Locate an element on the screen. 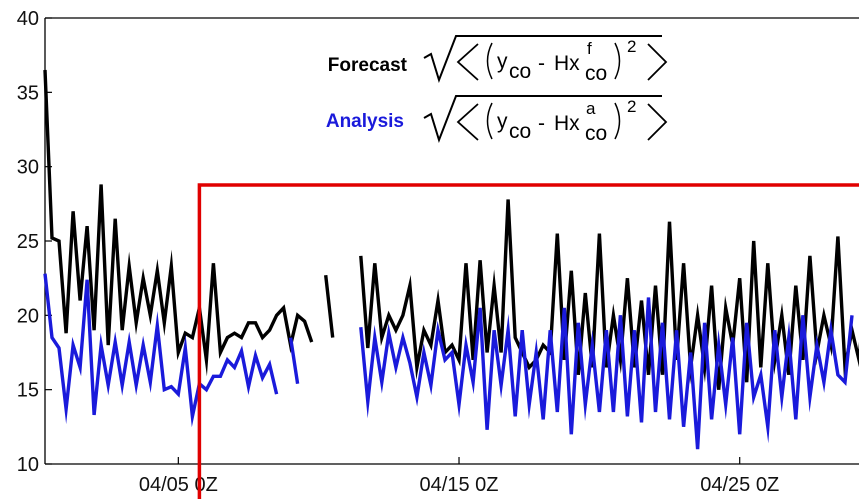 This screenshot has height=499, width=859. forecast-radical-sign is located at coordinates (542, 59).